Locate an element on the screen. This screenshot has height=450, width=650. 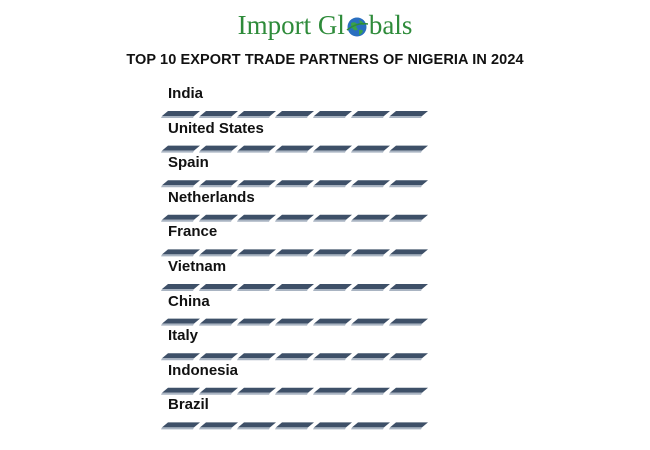
country: Italy is located at coordinates (183, 336).